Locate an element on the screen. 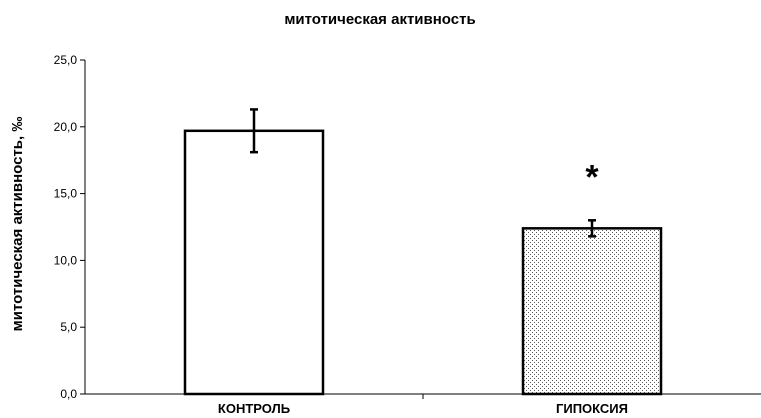 The height and width of the screenshot is (418, 761). y-tick-label: 10,0 is located at coordinates (66, 260).